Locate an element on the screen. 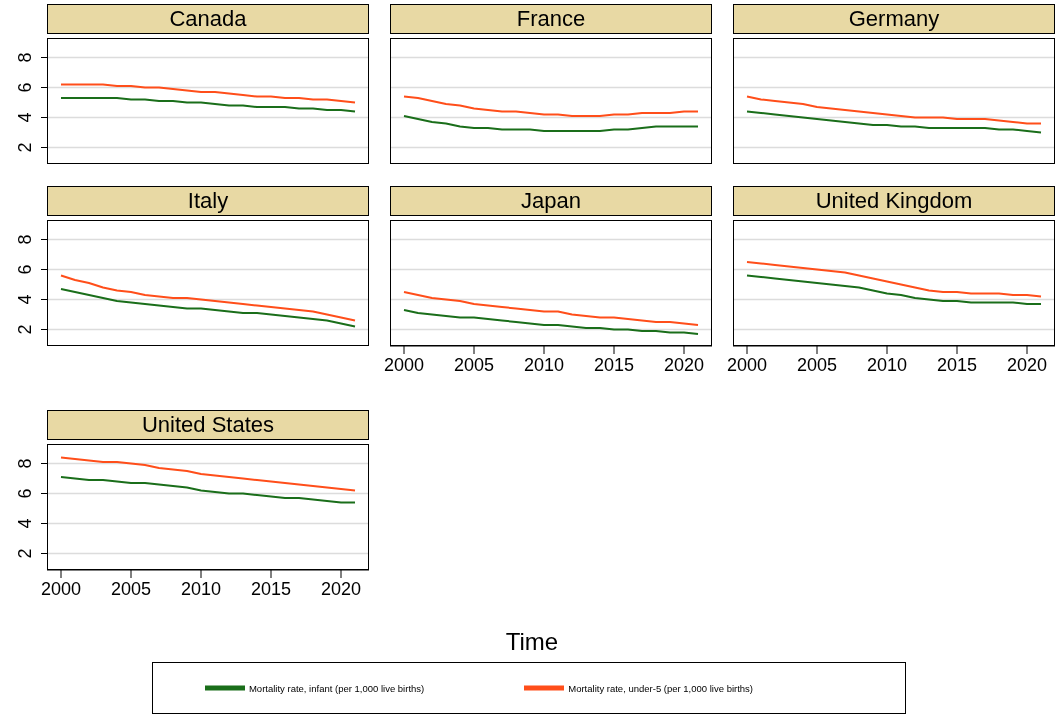 The width and height of the screenshot is (1055, 717). chart-title: Italy is located at coordinates (208, 201).